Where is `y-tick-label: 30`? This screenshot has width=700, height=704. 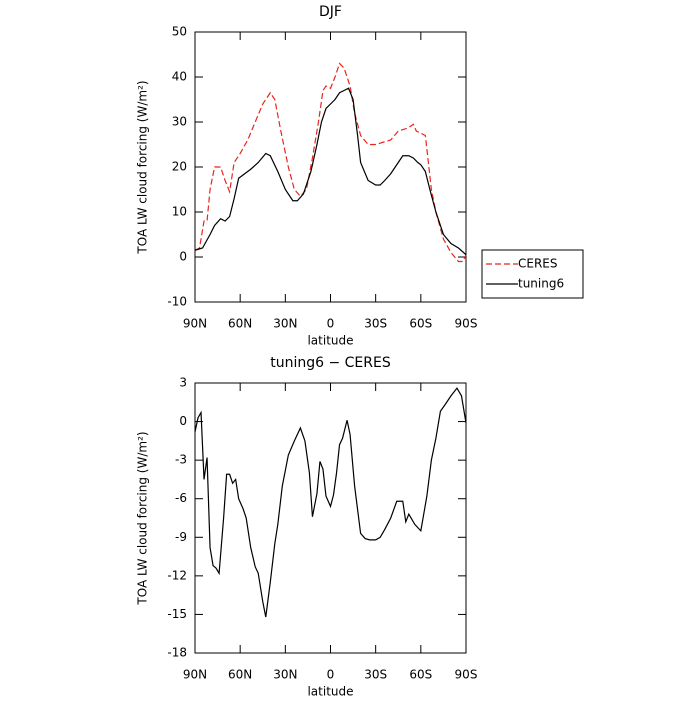
y-tick-label: 30 is located at coordinates (179, 122).